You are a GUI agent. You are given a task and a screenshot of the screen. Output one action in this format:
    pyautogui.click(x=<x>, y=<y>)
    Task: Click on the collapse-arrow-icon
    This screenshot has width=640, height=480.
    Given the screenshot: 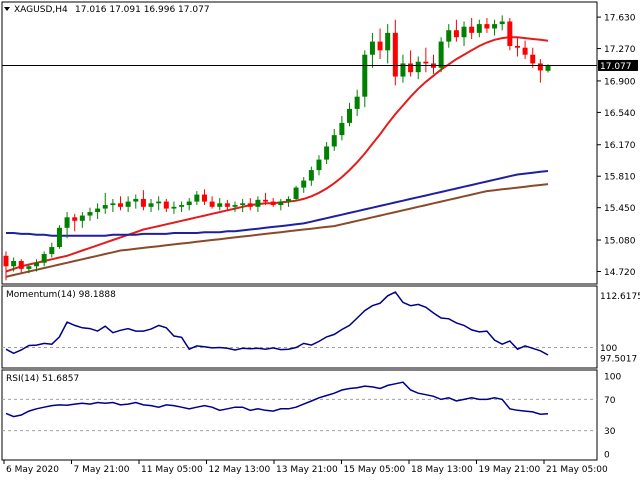 What is the action you would take?
    pyautogui.click(x=7, y=9)
    